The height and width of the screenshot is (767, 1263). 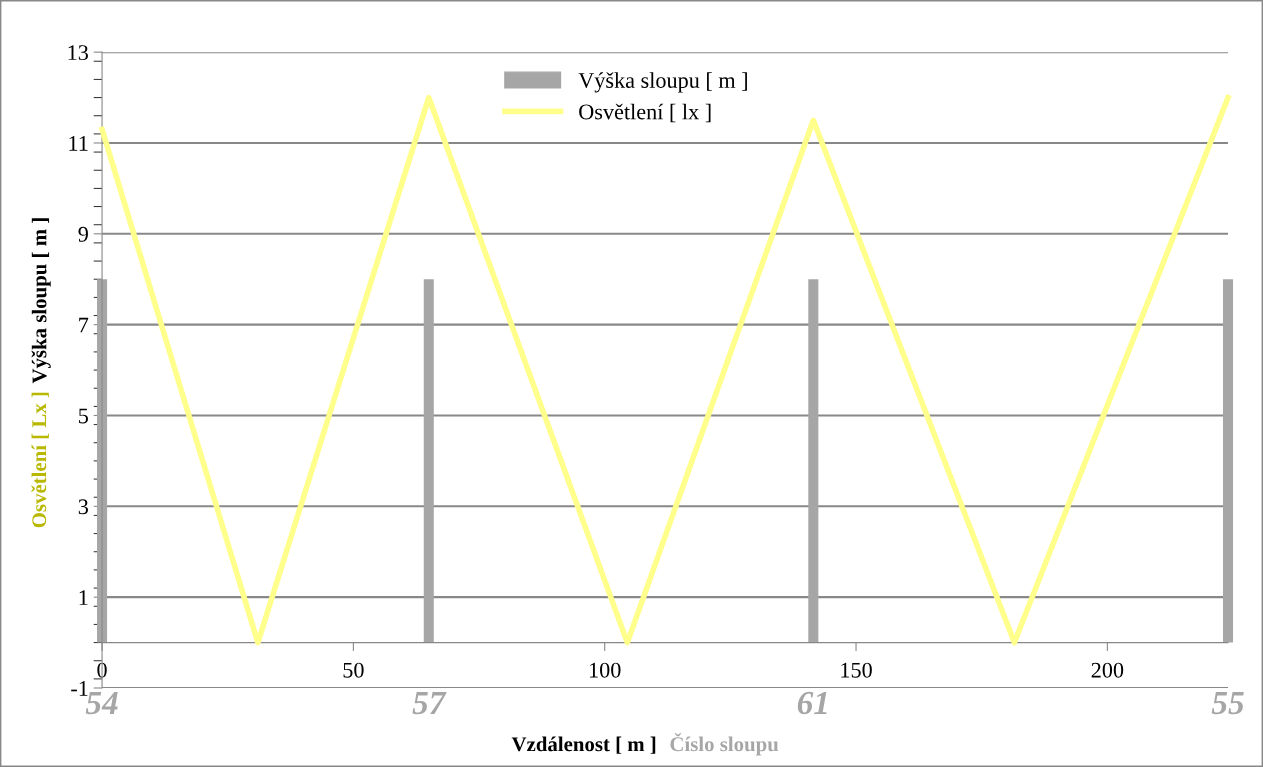 What do you see at coordinates (605, 670) in the screenshot?
I see `x-tick-label: 100` at bounding box center [605, 670].